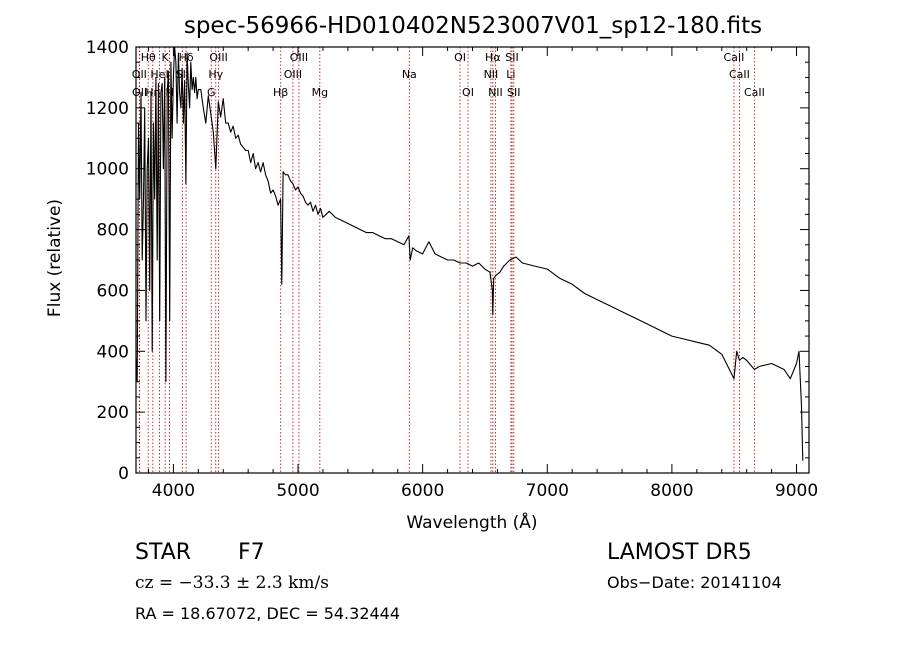 The width and height of the screenshot is (900, 649). Describe the element at coordinates (320, 92) in the screenshot. I see `spectral-line-label: Mg` at that location.